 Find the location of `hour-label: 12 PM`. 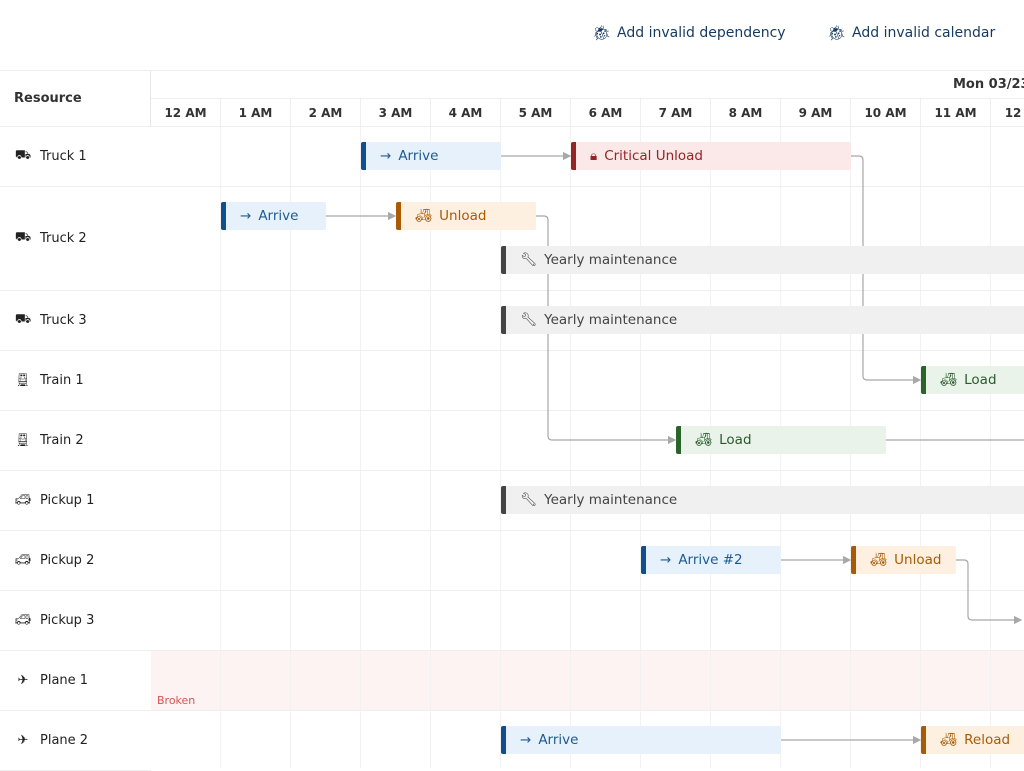

hour-label: 12 PM is located at coordinates (1007, 112).